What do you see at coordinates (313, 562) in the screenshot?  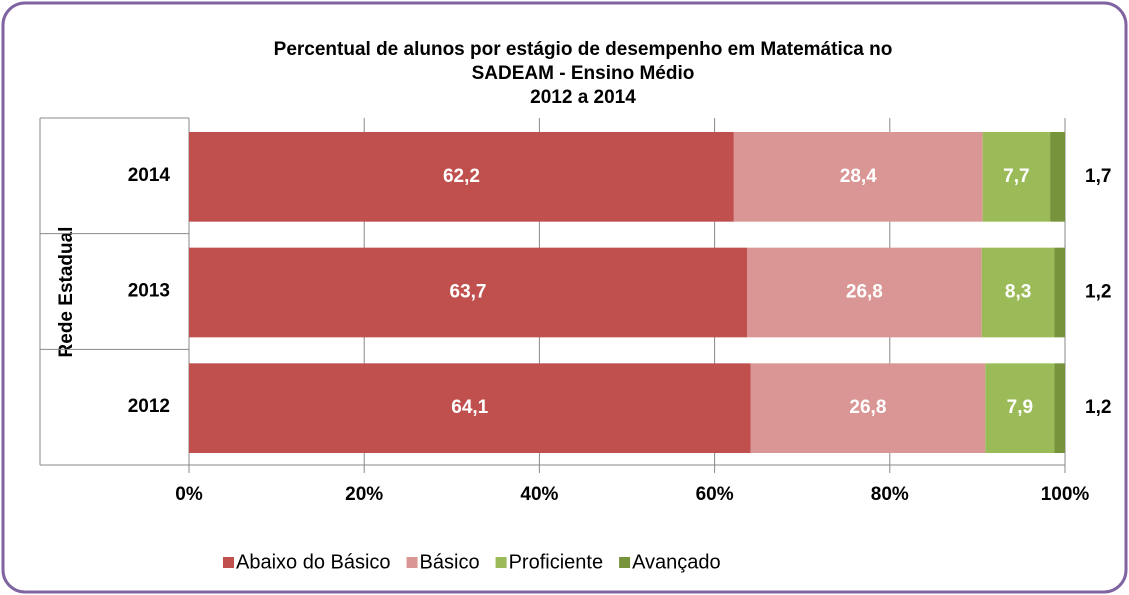 I see `legend-label: Abaixo do Básico` at bounding box center [313, 562].